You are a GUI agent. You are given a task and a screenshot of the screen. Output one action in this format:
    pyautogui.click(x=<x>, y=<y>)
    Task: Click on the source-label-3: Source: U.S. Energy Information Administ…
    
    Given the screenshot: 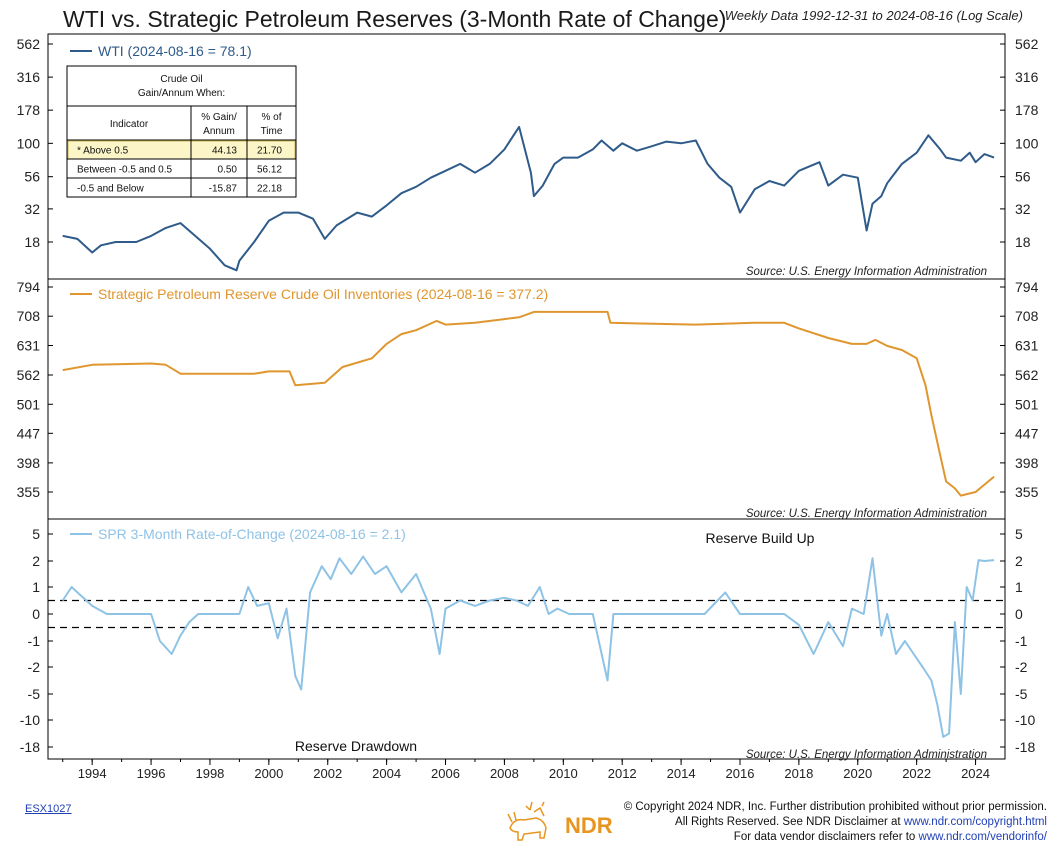 What is the action you would take?
    pyautogui.click(x=866, y=755)
    